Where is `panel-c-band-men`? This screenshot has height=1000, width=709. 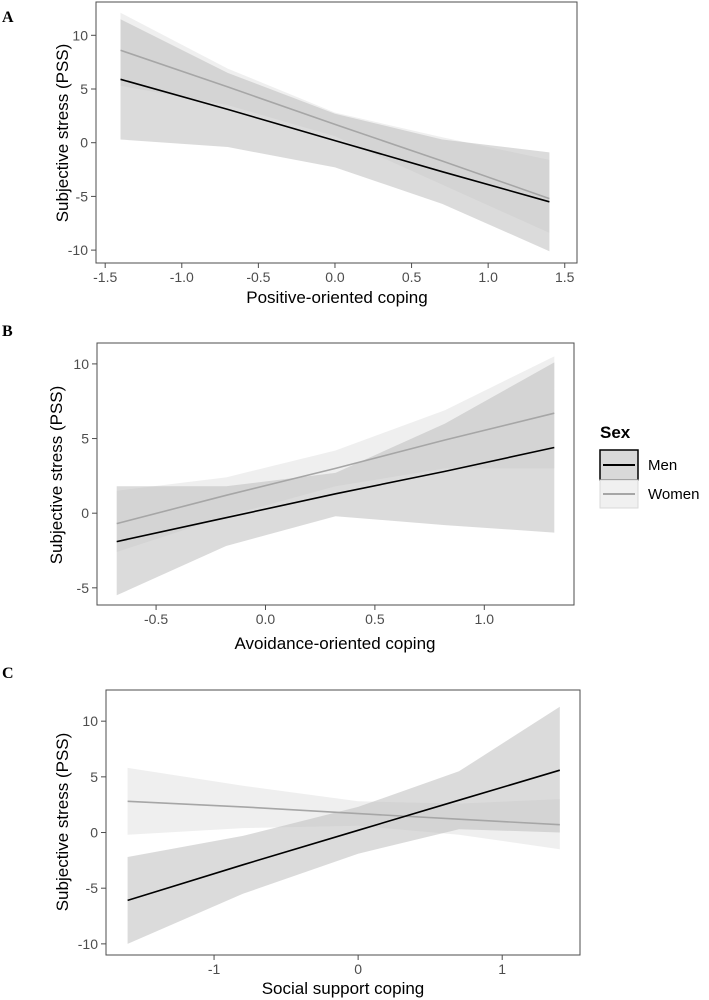
panel-c-band-men is located at coordinates (343, 825).